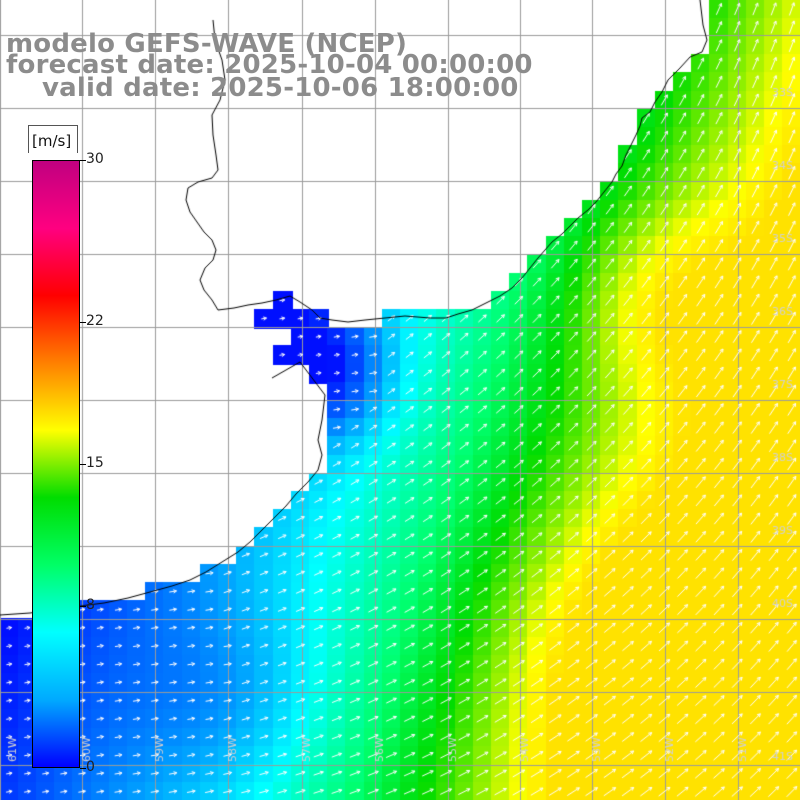 The height and width of the screenshot is (800, 800). Describe the element at coordinates (95, 159) in the screenshot. I see `colorbar-tick-label: 30` at that location.